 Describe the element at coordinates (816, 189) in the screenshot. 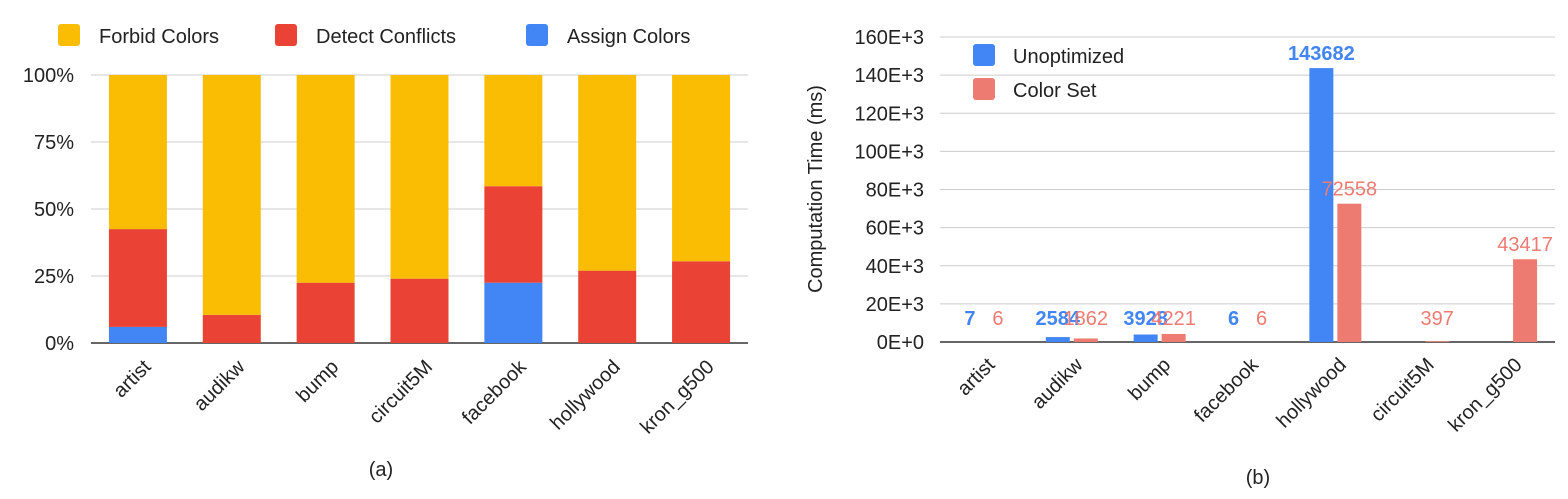

I see `y-axis-title: Computation Time (ms)` at that location.